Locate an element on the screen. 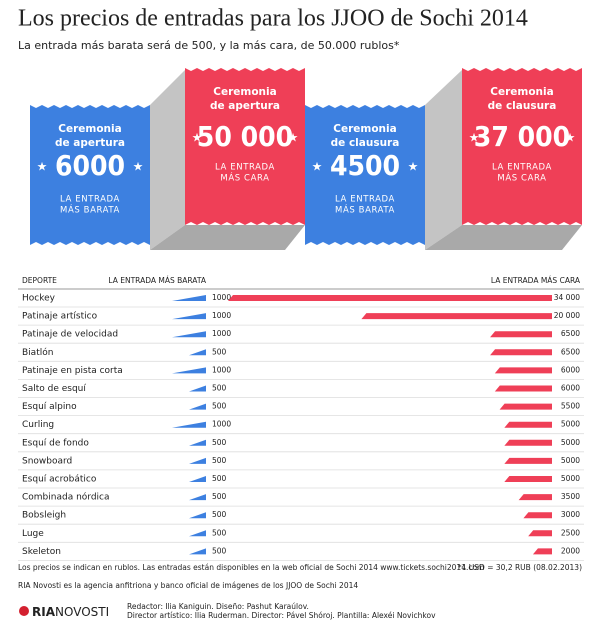 The width and height of the screenshot is (600, 637). ticket-title: de clausura is located at coordinates (522, 106).